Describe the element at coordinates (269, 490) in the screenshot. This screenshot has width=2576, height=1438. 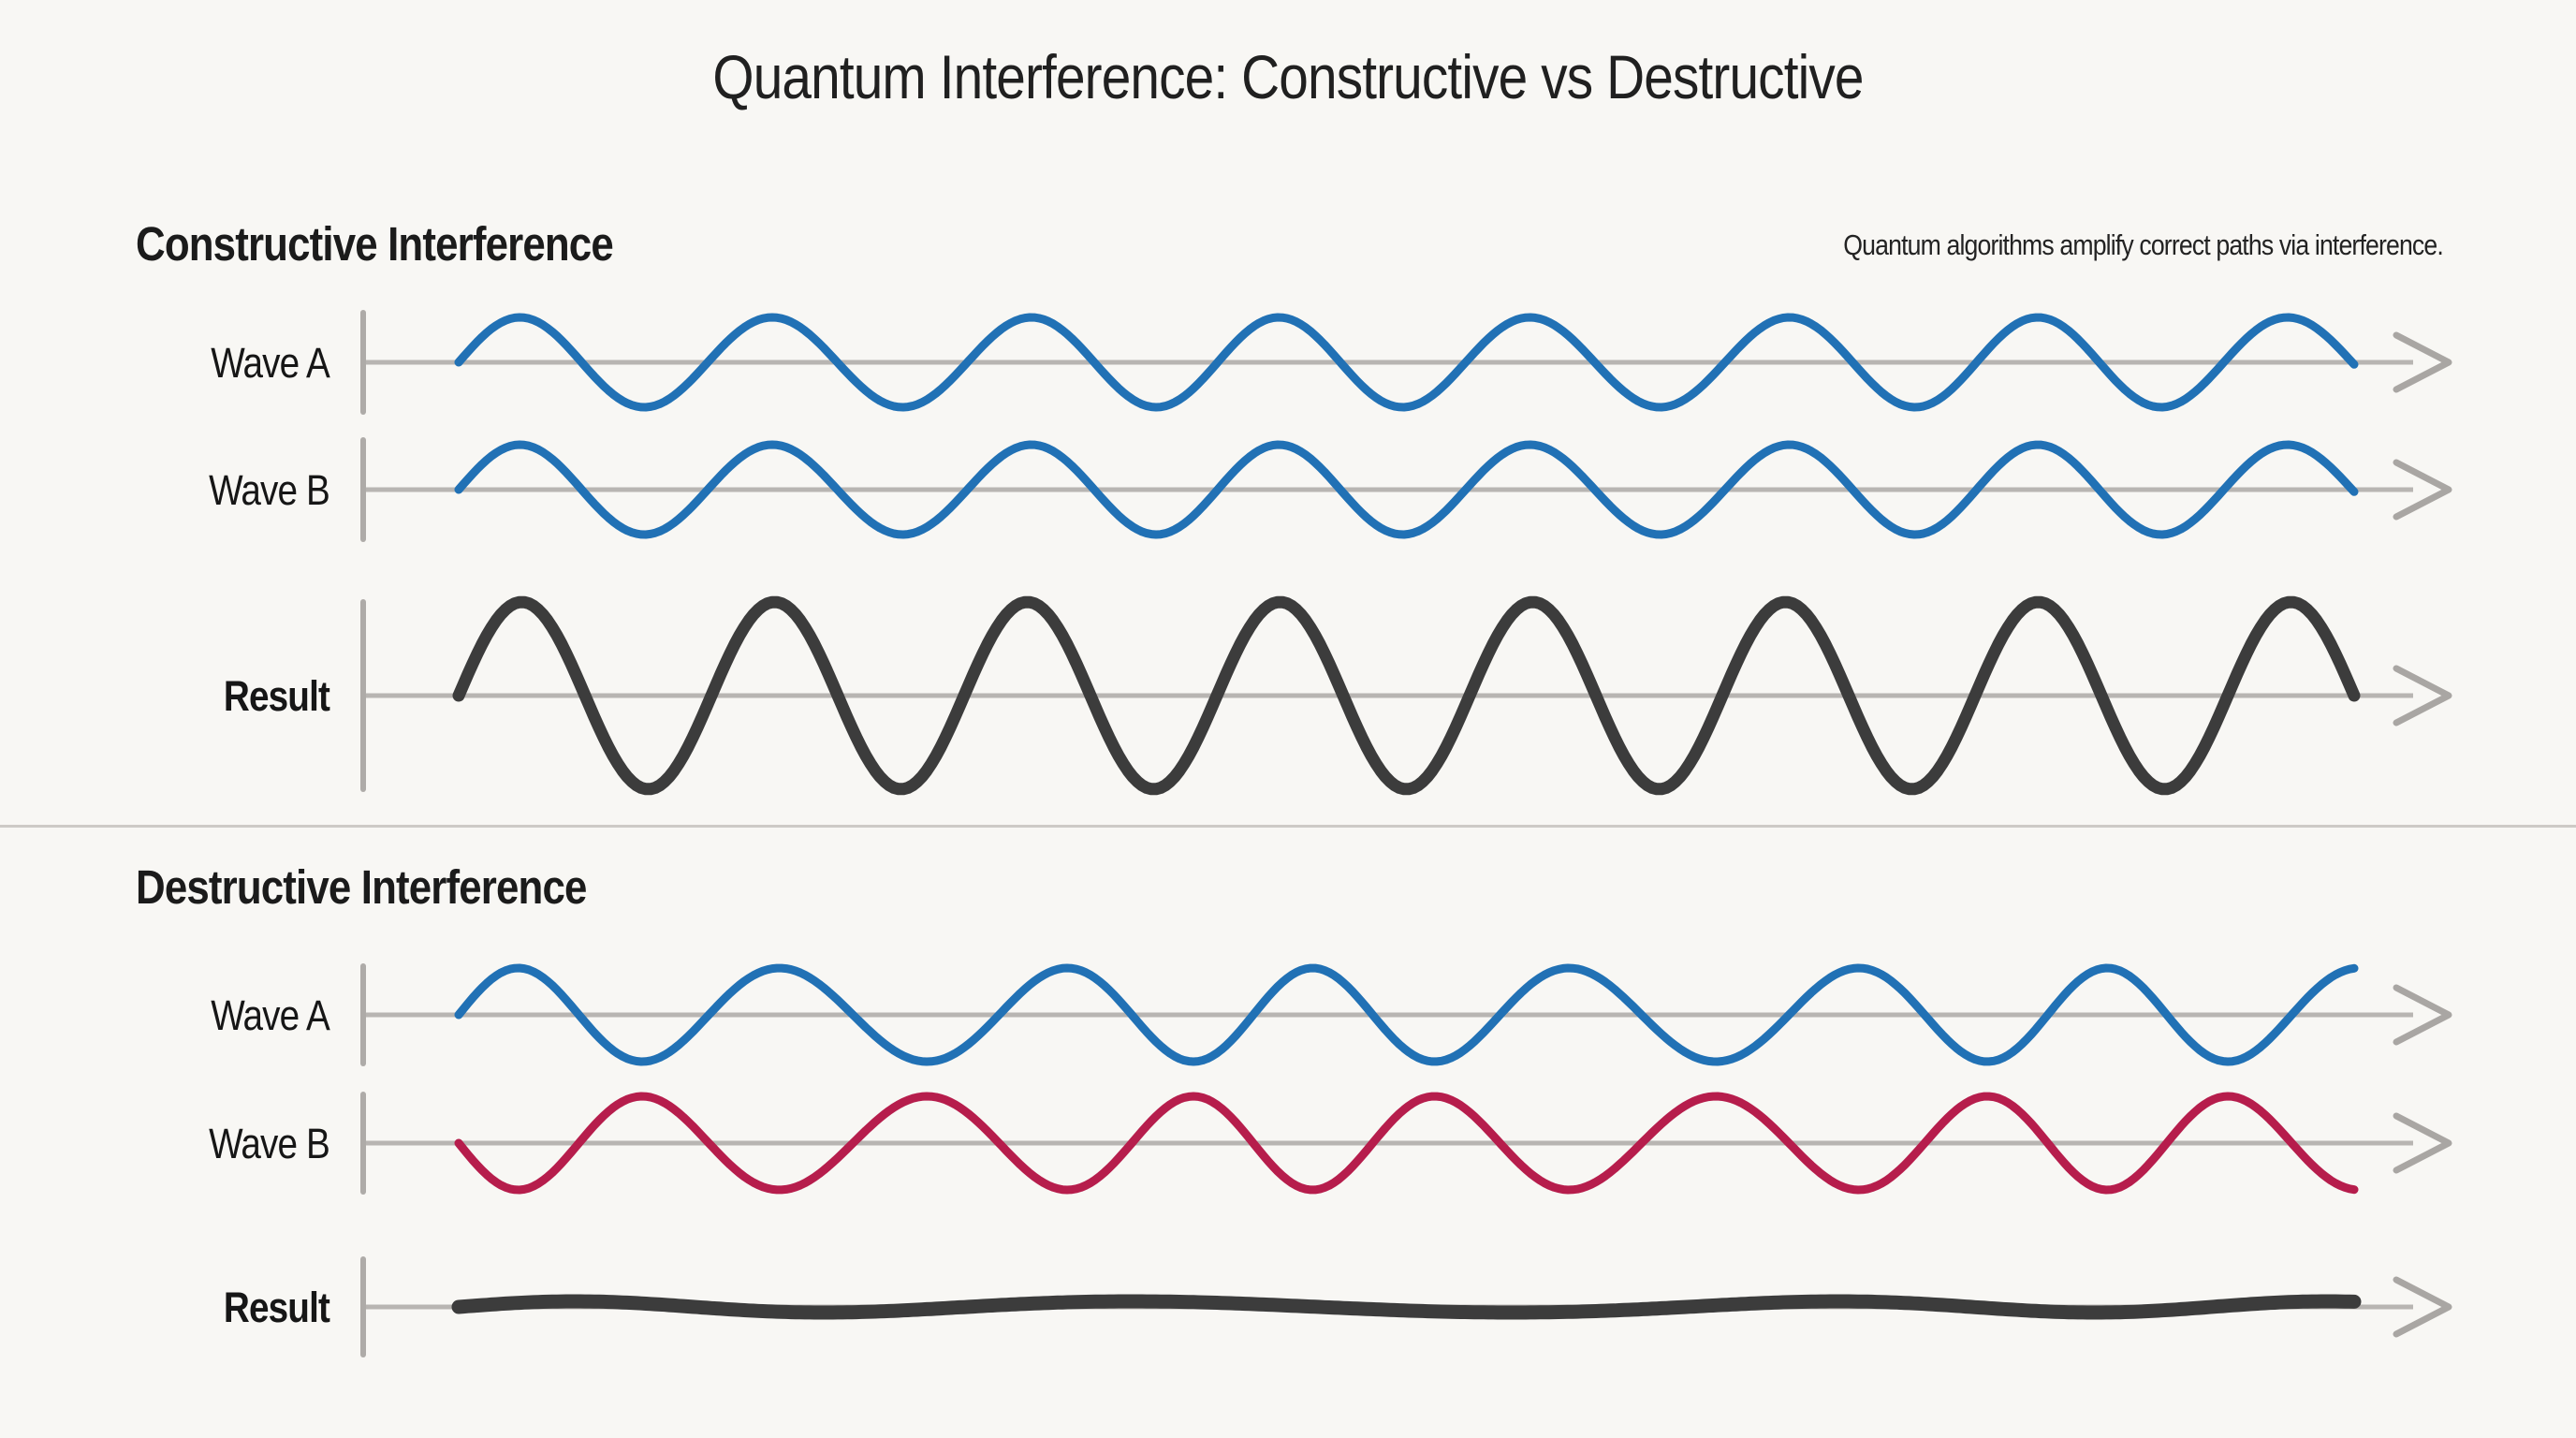
I see `label-constructive-wave-b: Wave B` at that location.